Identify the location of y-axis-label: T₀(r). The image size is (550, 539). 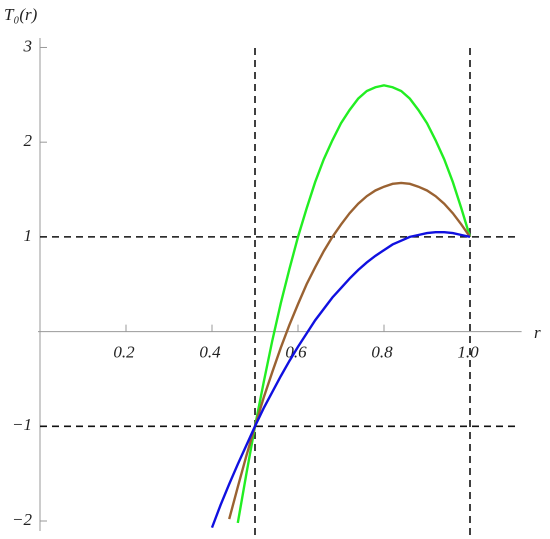
(21, 14).